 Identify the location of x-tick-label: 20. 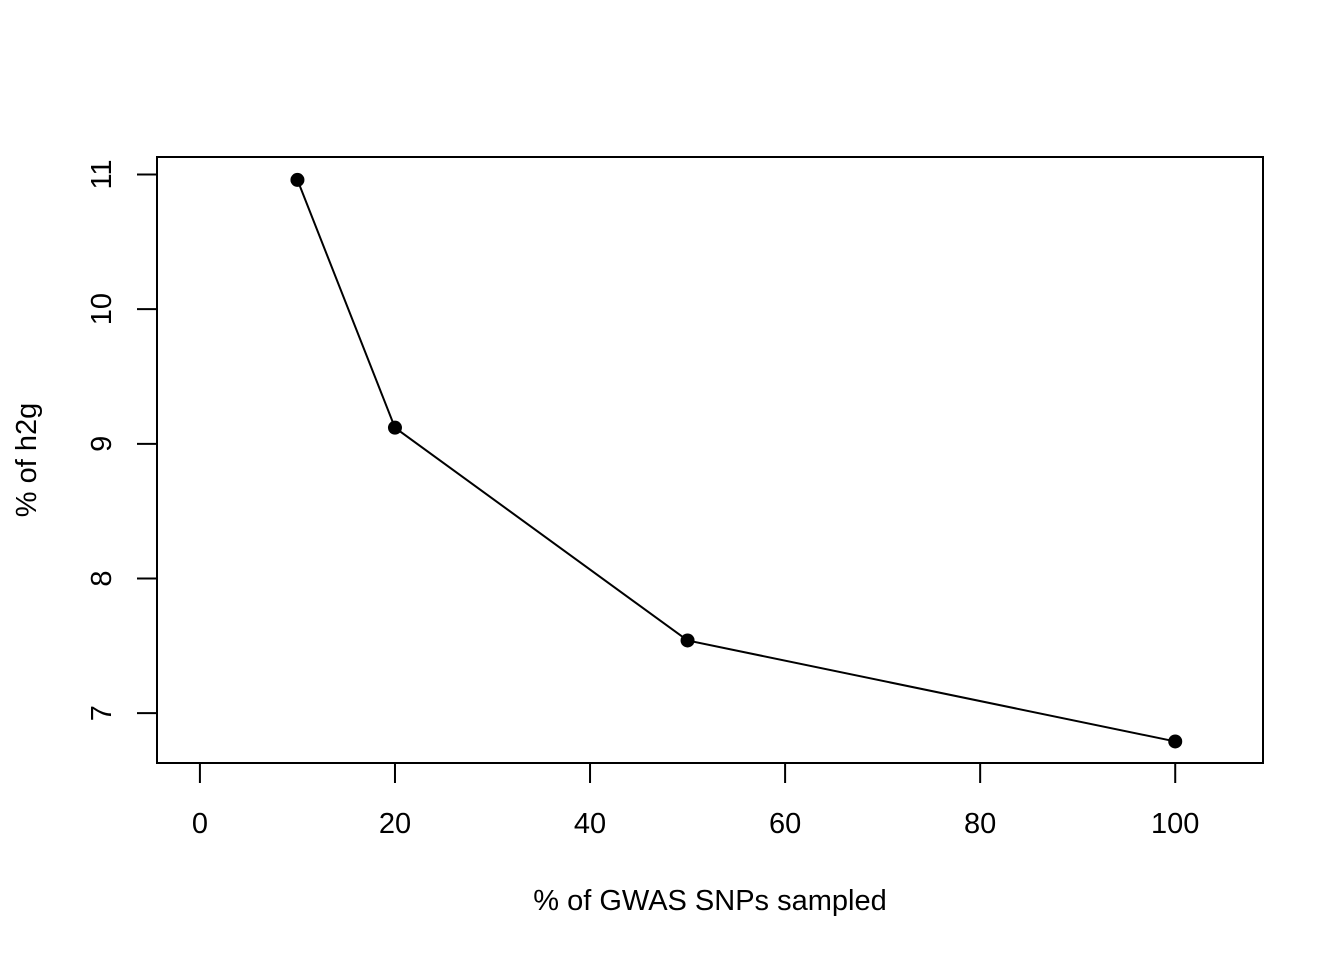
(395, 824).